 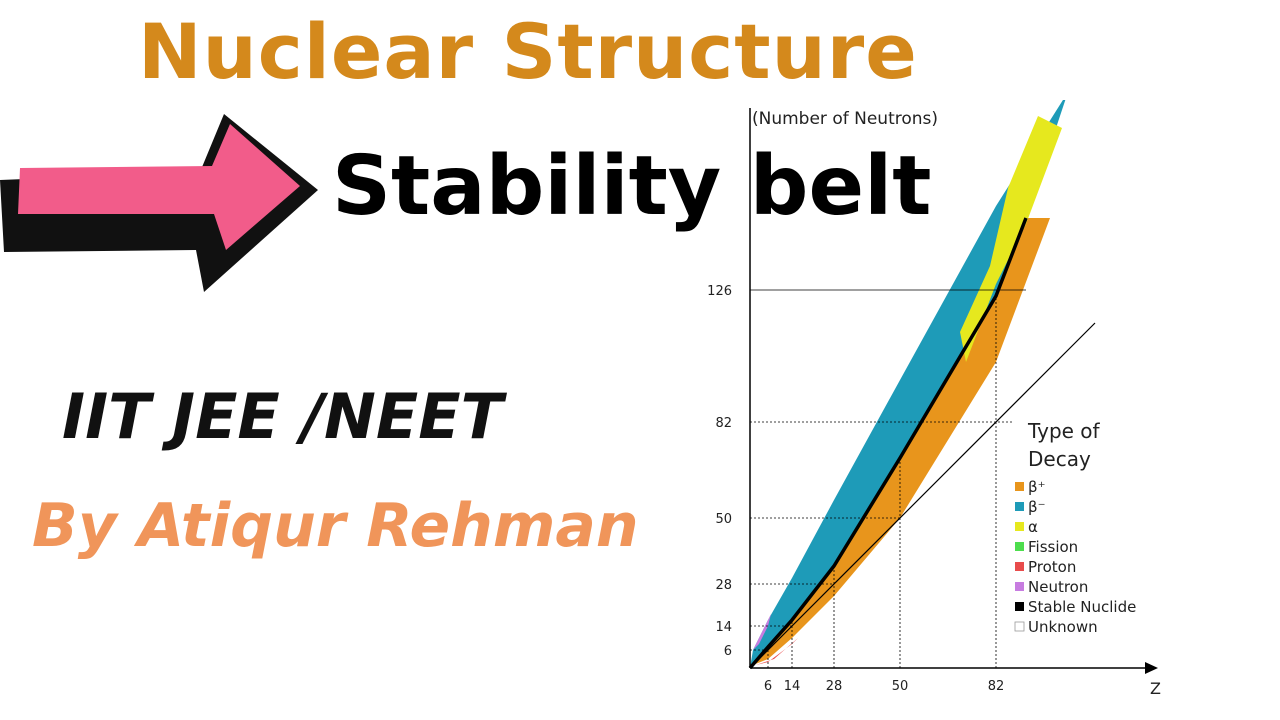 What do you see at coordinates (282, 416) in the screenshot?
I see `exam-label: IIT JEE /NEET` at bounding box center [282, 416].